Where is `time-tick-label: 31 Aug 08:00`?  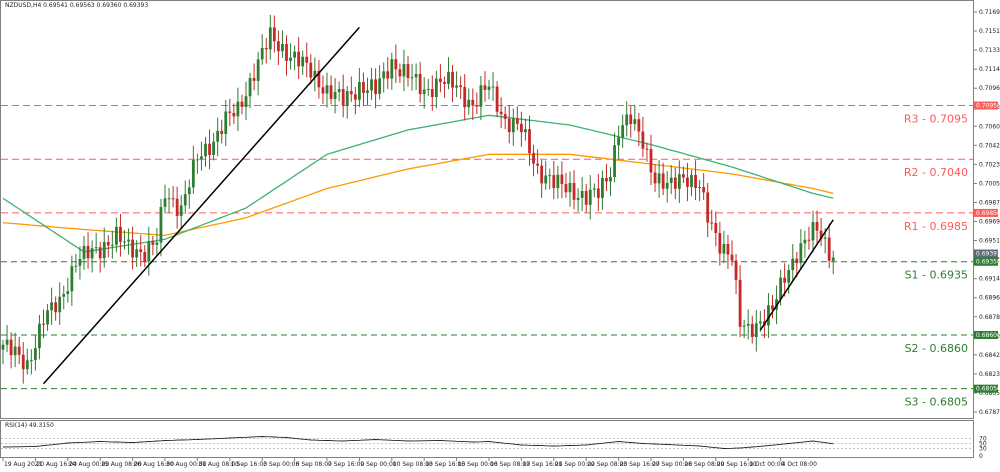 time-tick-label: 31 Aug 08:00 is located at coordinates (218, 464).